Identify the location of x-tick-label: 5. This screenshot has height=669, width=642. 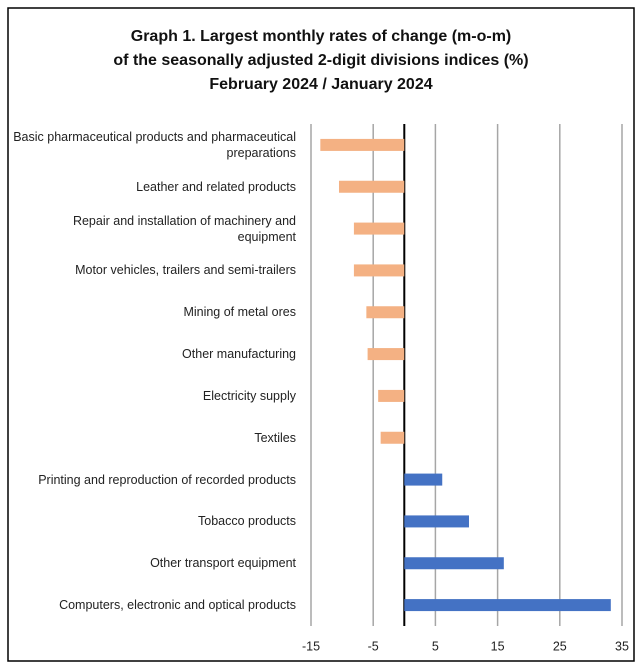
(435, 646).